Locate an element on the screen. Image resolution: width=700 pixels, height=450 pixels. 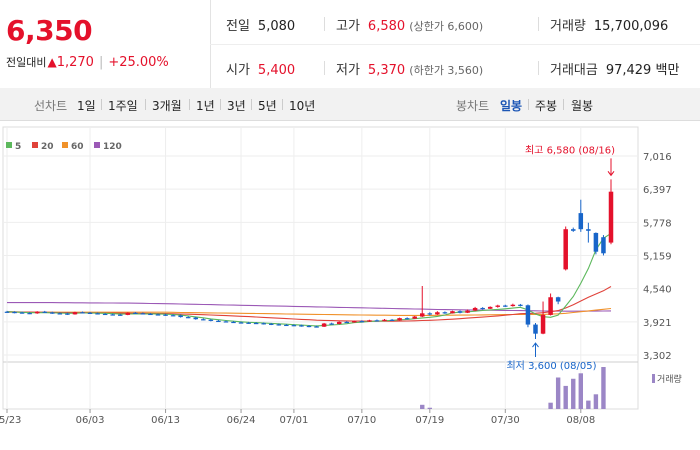
open-price: 시가 5,400 is located at coordinates (261, 70).